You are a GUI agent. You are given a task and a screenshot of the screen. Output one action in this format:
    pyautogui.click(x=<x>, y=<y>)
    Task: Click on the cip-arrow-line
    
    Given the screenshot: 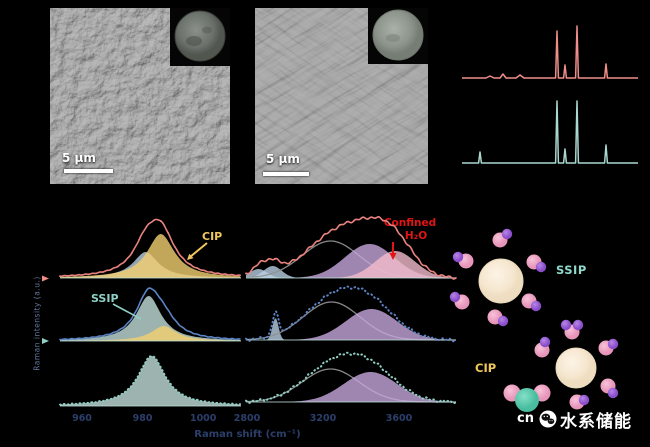 What is the action you would take?
    pyautogui.click(x=198, y=250)
    